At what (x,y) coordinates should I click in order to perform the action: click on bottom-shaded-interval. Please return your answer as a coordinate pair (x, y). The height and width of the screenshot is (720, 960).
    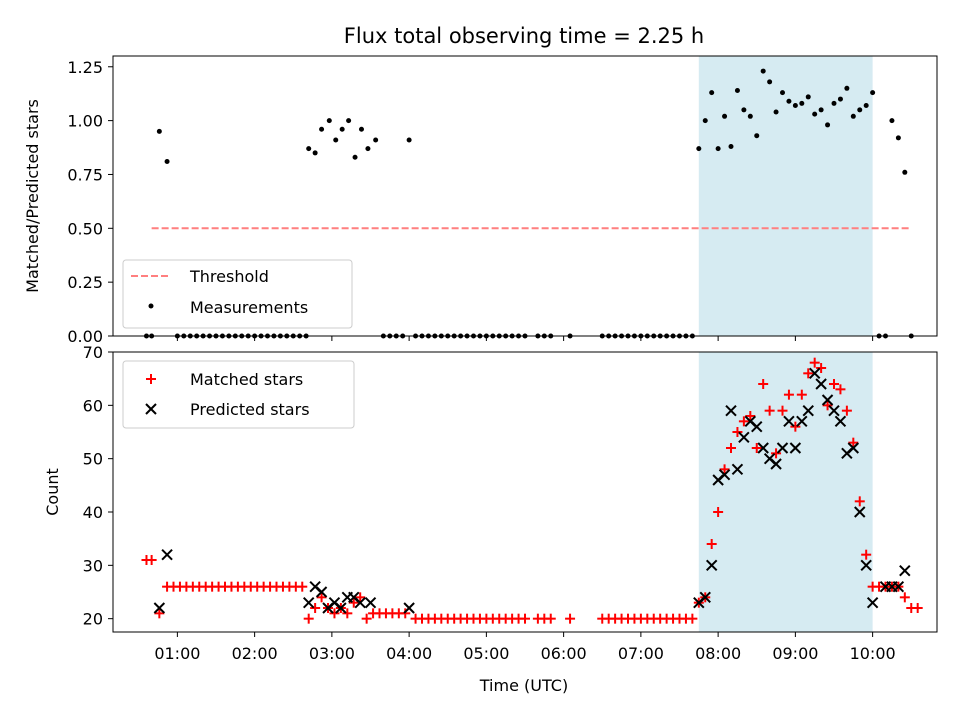
    Looking at the image, I should click on (785, 492).